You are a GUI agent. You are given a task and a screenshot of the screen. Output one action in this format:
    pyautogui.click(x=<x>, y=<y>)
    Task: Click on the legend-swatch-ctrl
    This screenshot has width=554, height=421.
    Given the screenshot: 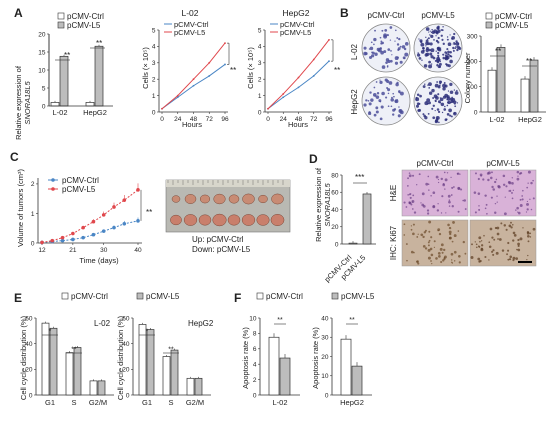 What is the action you would take?
    pyautogui.click(x=61, y=16)
    